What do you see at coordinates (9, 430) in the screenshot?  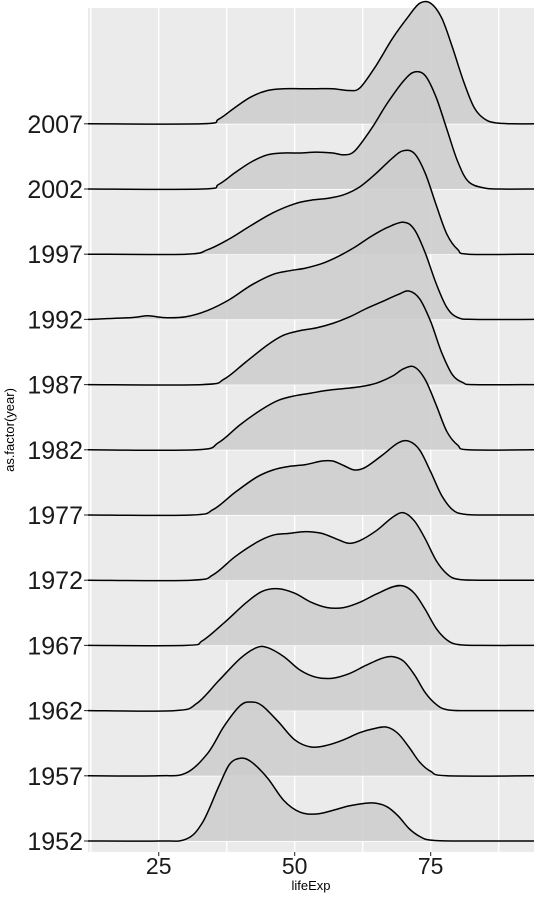 I see `y-axis-title: as.factor(year)` at bounding box center [9, 430].